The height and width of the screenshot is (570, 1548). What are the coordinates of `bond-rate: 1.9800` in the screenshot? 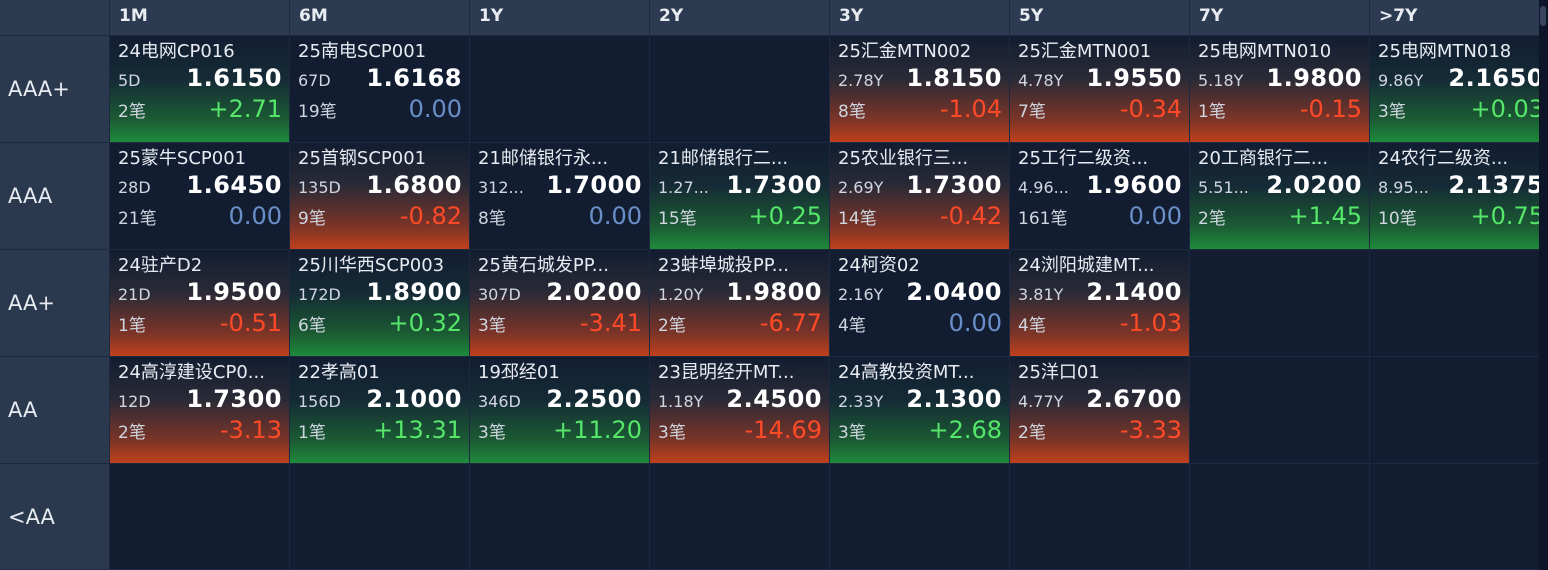 It's located at (774, 292).